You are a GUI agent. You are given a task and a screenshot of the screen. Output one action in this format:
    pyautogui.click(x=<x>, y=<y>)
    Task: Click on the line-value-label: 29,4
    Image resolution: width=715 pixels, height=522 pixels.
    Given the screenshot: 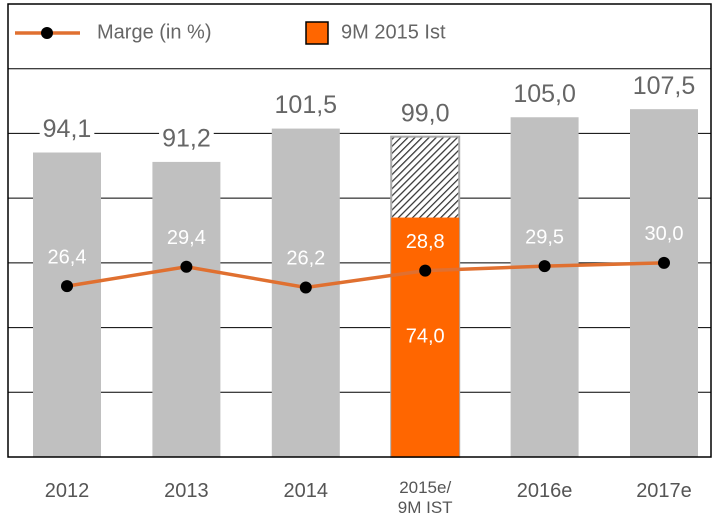 What is the action you would take?
    pyautogui.click(x=186, y=238)
    